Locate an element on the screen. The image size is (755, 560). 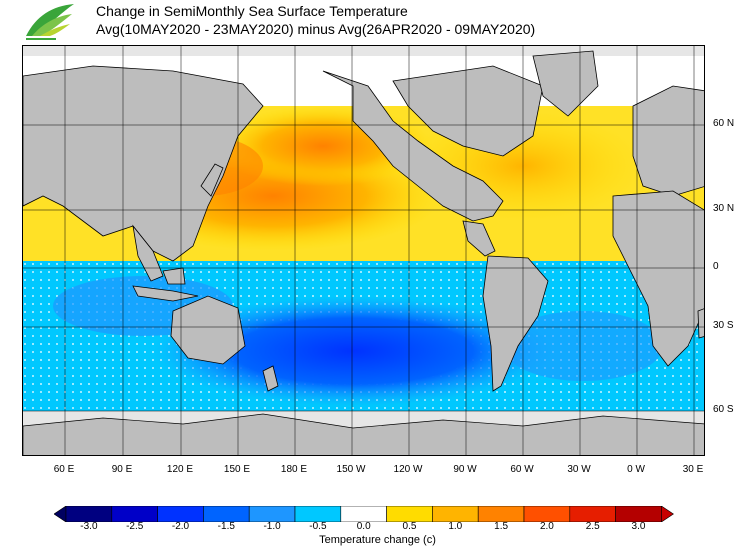
colorbar-arrow-low is located at coordinates (60, 514).